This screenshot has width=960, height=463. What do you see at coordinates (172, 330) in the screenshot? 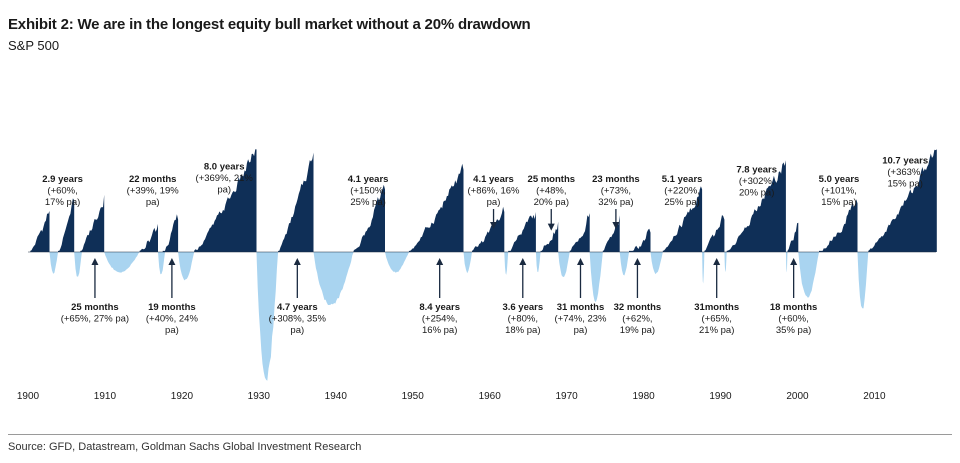
I see `annotation-line: pa)` at bounding box center [172, 330].